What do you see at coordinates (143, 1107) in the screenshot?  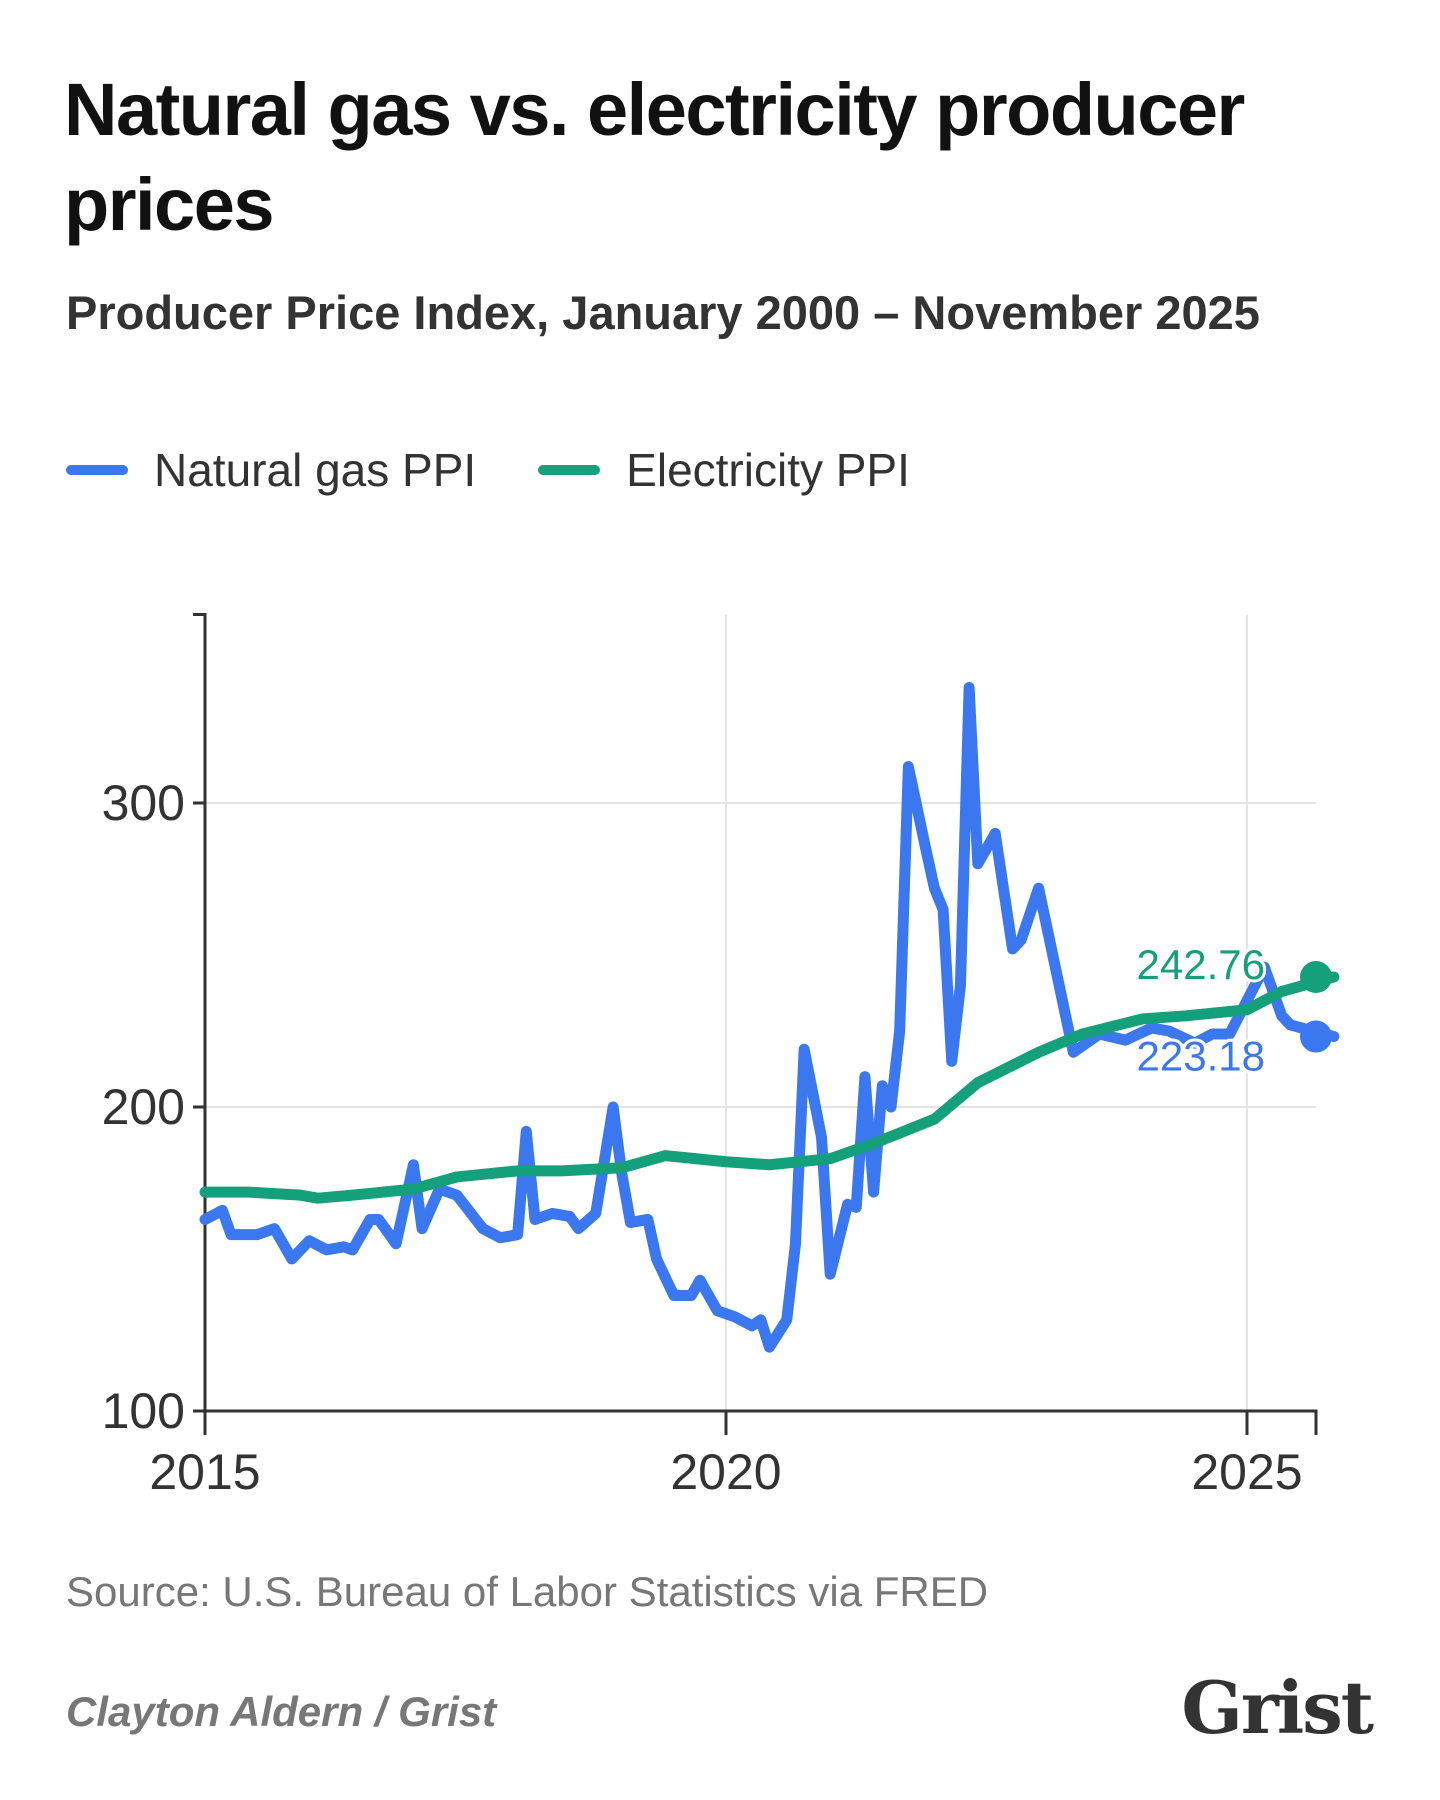 I see `y-tick-label: 200` at bounding box center [143, 1107].